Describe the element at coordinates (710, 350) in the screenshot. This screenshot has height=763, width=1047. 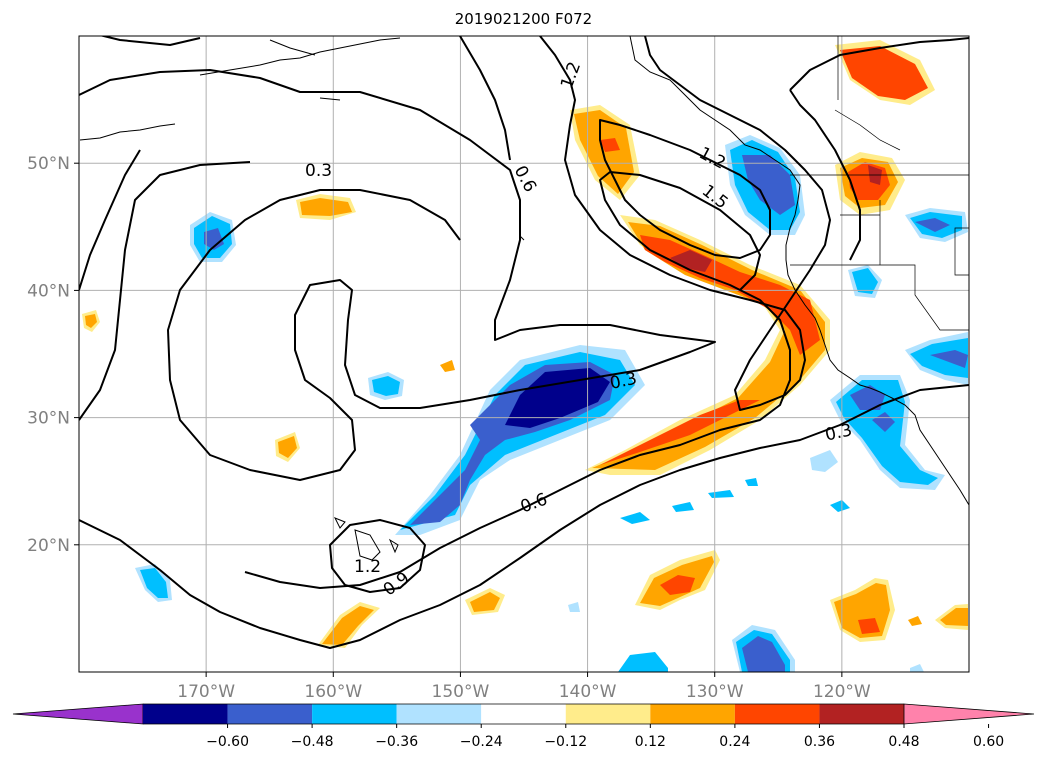
I see `positive-anomaly-inner` at that location.